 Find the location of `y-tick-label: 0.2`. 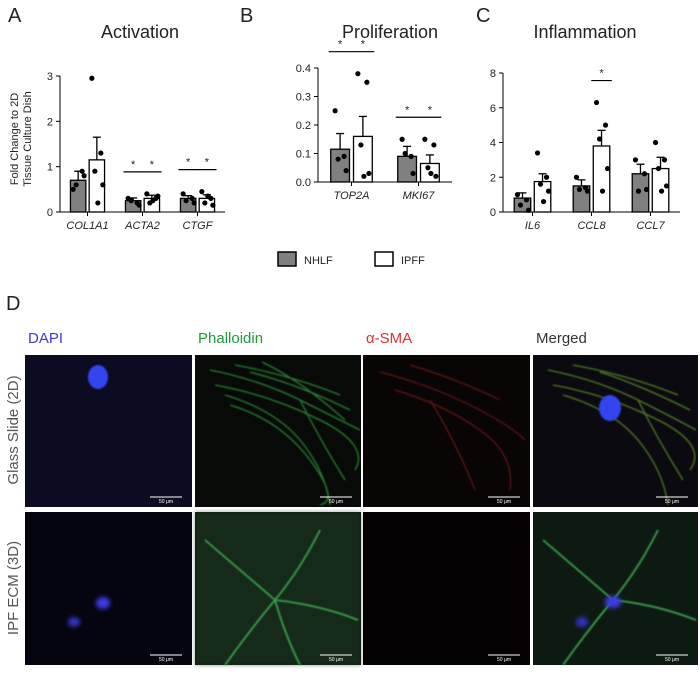

y-tick-label: 0.2 is located at coordinates (303, 126).